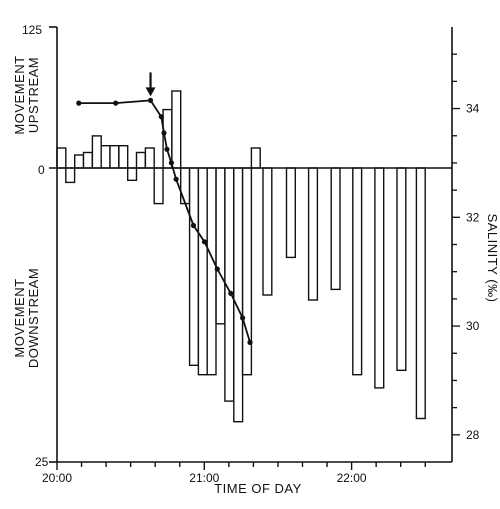 This screenshot has width=500, height=509. I want to click on downstream-label-line1: MOVEMENT, so click(19, 317).